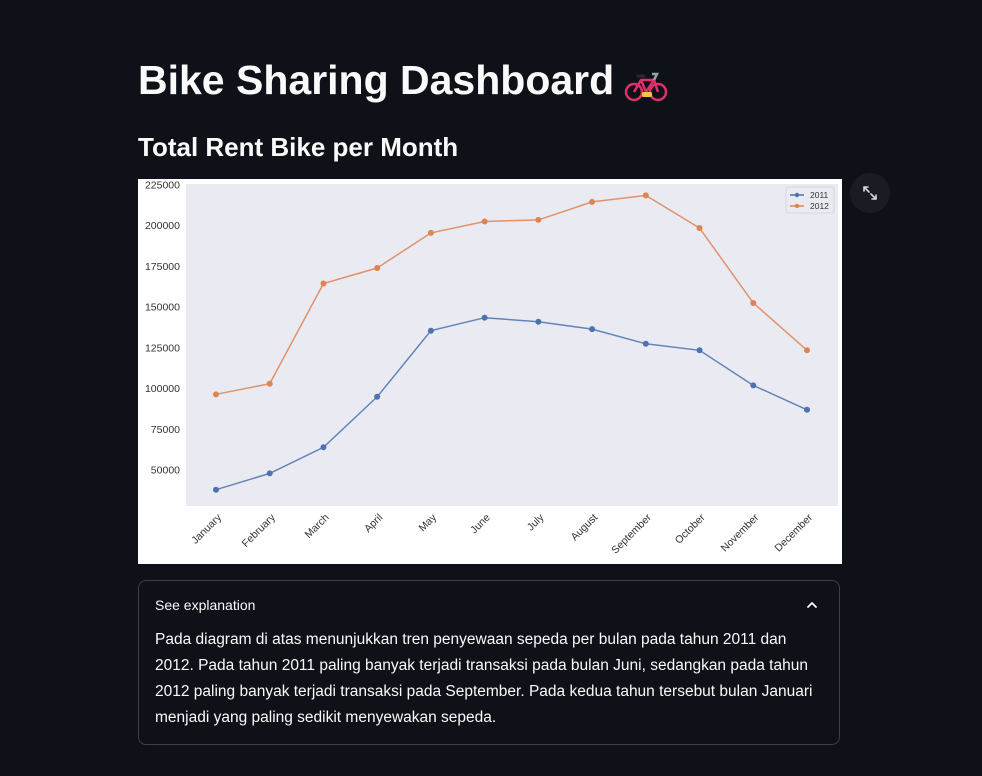 This screenshot has width=982, height=776. I want to click on x-tick-label: January, so click(206, 528).